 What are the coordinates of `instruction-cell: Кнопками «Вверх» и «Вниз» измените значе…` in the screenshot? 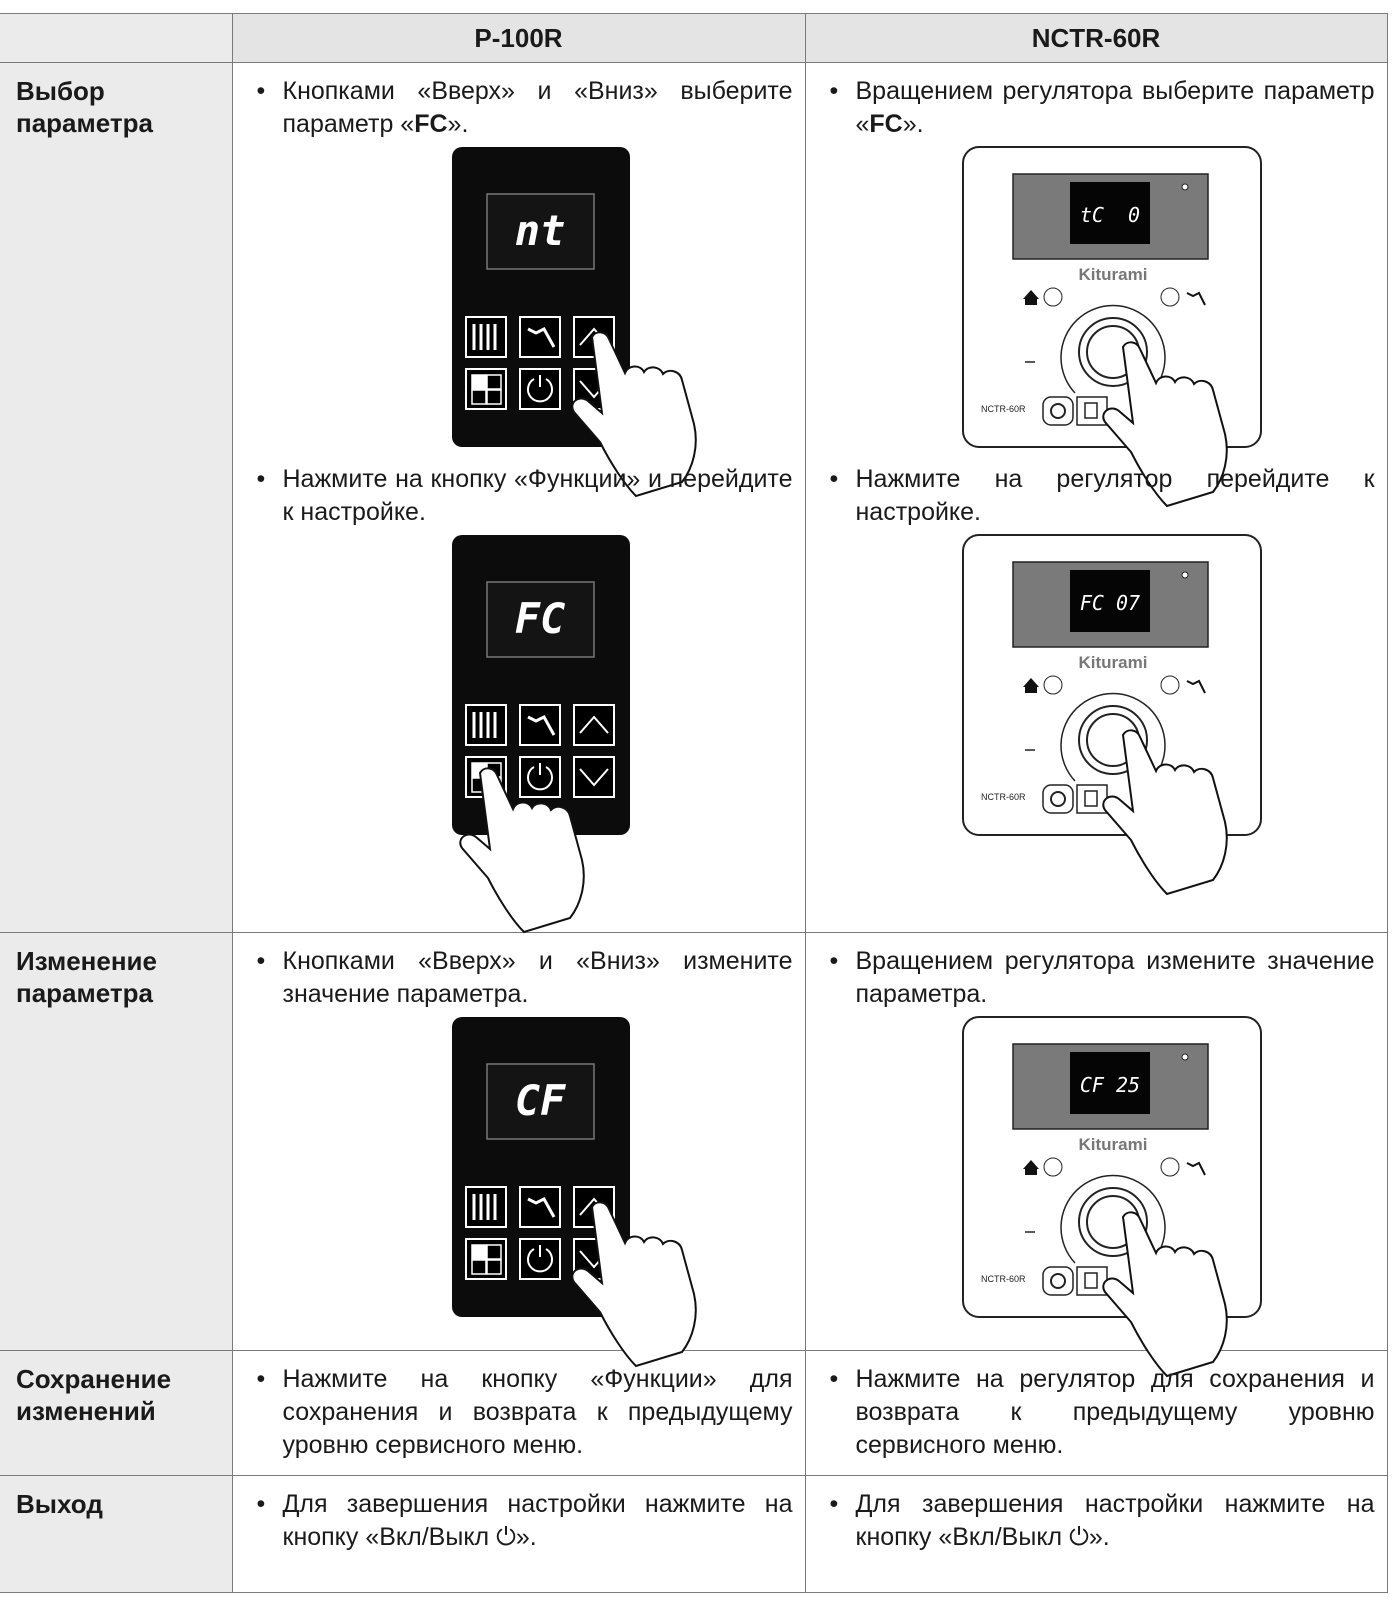 It's located at (518, 1150).